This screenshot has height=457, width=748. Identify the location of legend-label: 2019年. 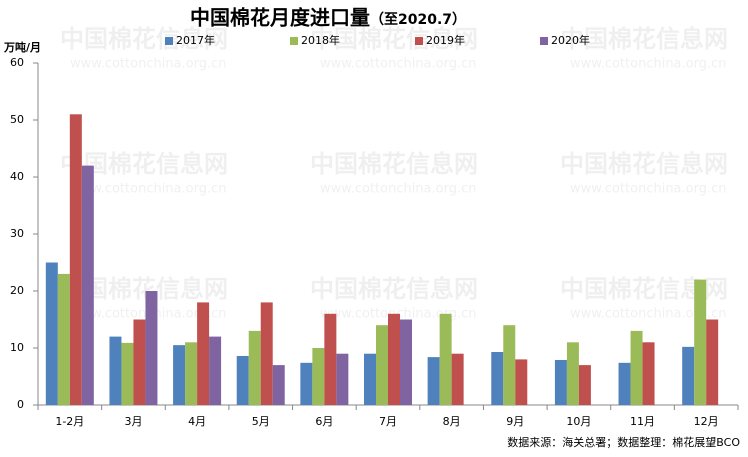
(445, 40).